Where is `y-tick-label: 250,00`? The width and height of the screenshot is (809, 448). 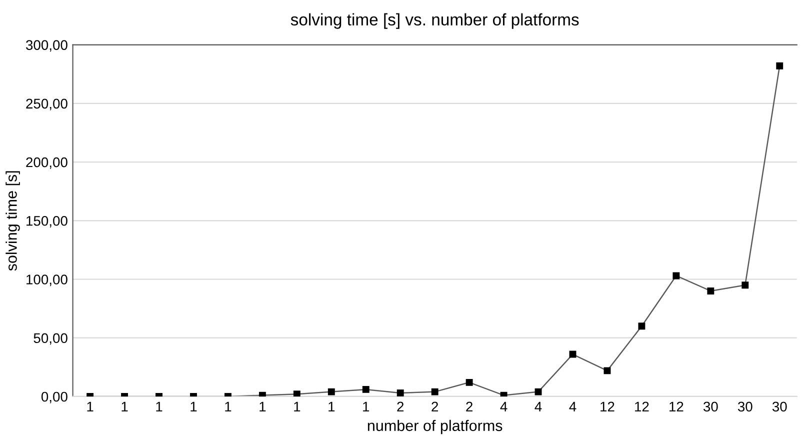 y-tick-label: 250,00 is located at coordinates (47, 104).